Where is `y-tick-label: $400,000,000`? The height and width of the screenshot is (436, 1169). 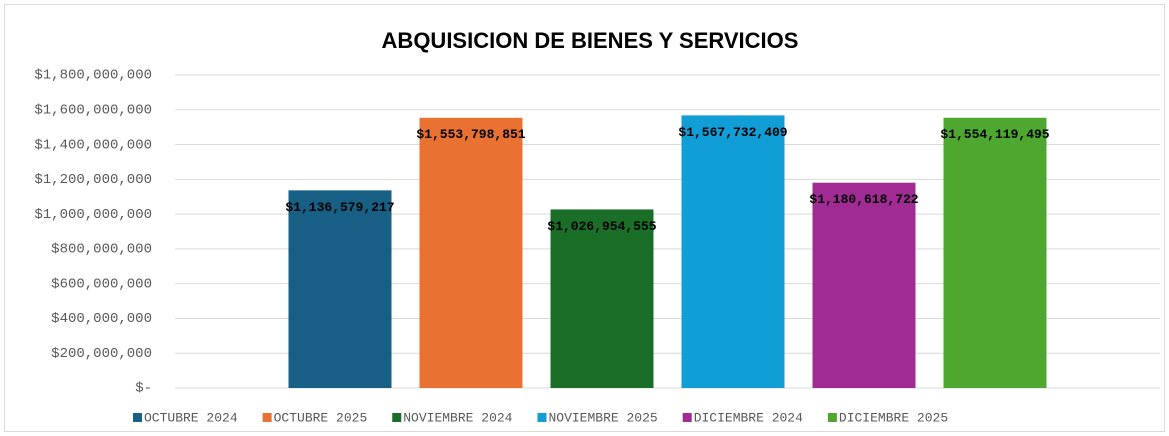
y-tick-label: $400,000,000 is located at coordinates (101, 319).